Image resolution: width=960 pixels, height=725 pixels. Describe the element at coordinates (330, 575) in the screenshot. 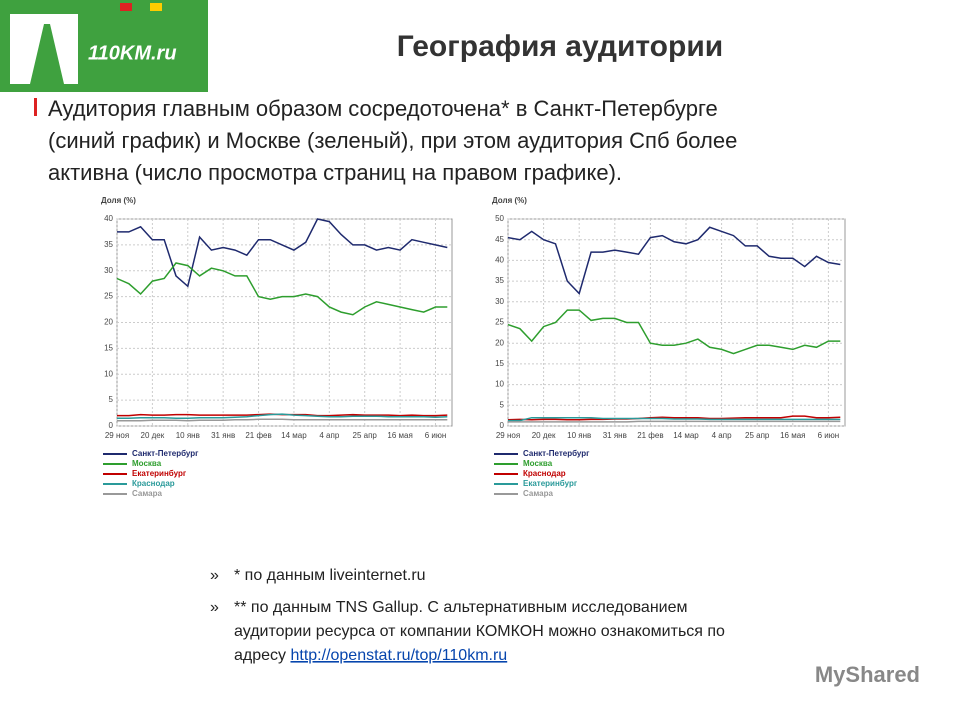

I see `footnote-text: * по данным liveinternet.ru` at that location.